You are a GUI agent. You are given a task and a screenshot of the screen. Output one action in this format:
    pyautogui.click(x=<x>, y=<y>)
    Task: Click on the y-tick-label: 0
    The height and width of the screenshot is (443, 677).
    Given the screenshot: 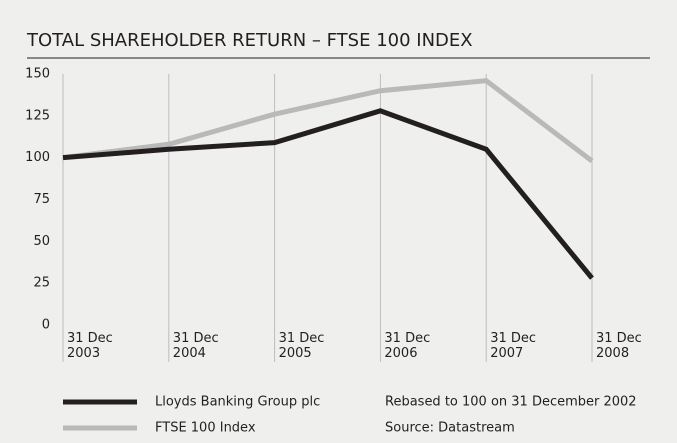 What is the action you would take?
    pyautogui.click(x=46, y=325)
    